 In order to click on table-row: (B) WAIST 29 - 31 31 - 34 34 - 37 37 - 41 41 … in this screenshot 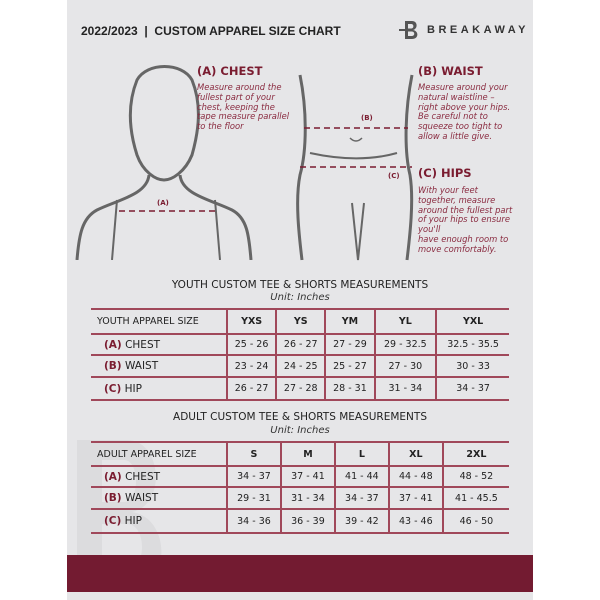, I will do `click(300, 498)`.